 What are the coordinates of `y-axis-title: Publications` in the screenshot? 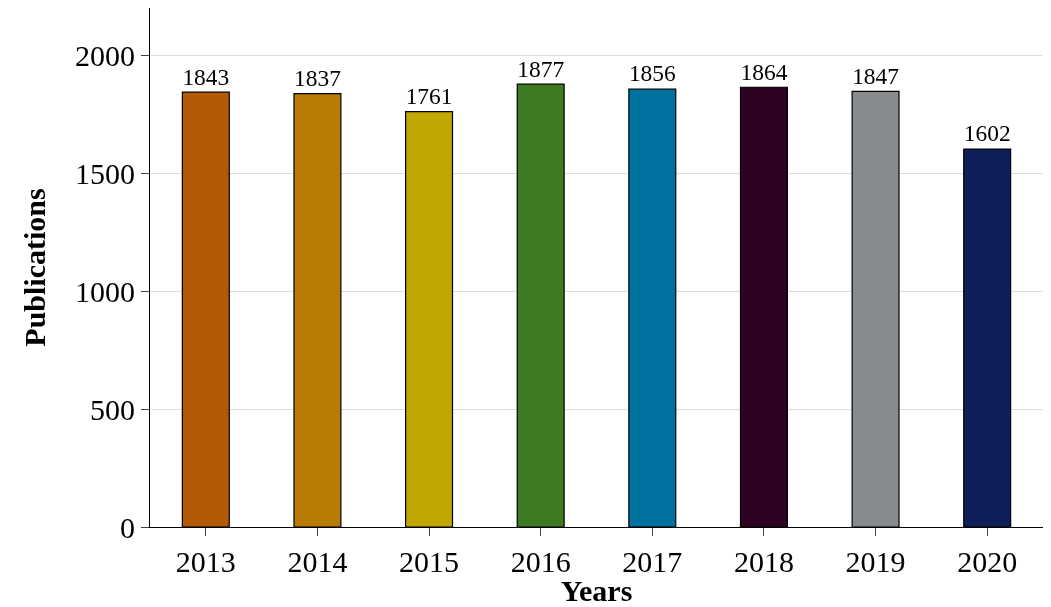 It's located at (34, 267).